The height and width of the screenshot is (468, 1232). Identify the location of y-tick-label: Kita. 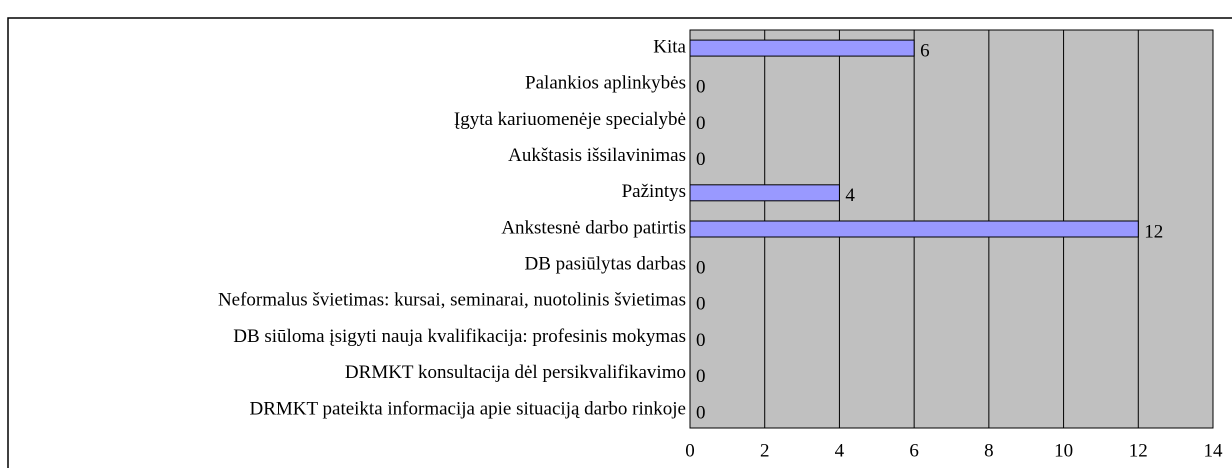
(669, 46).